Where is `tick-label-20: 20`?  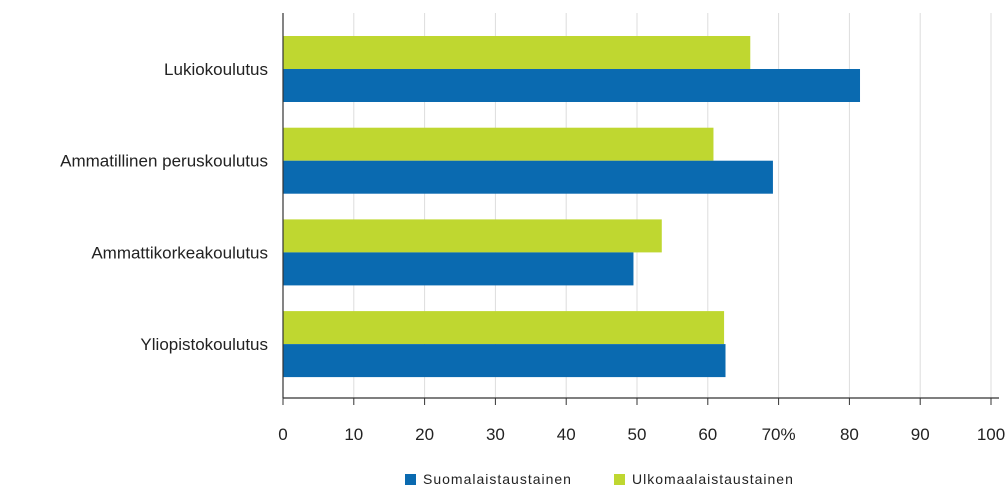 tick-label-20: 20 is located at coordinates (424, 434).